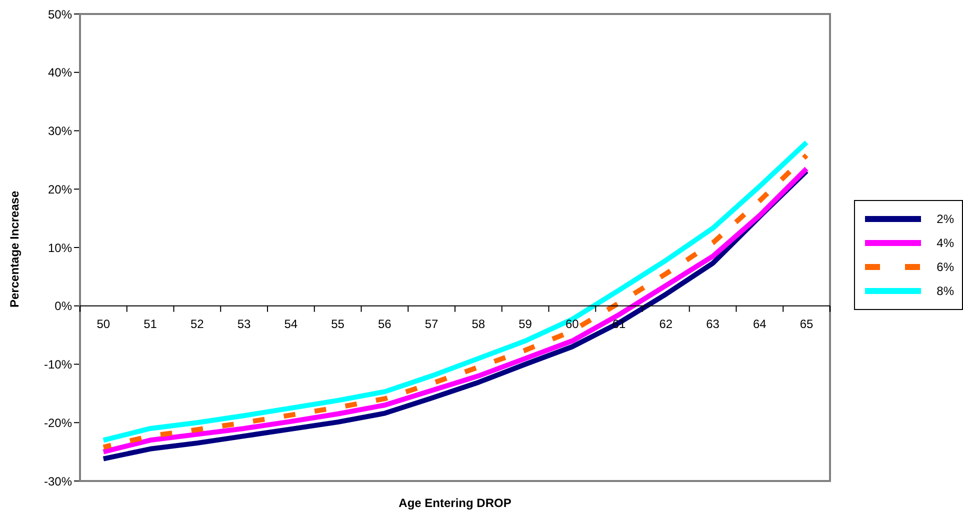 This screenshot has width=963, height=516. What do you see at coordinates (713, 323) in the screenshot?
I see `x-tick-label: 63` at bounding box center [713, 323].